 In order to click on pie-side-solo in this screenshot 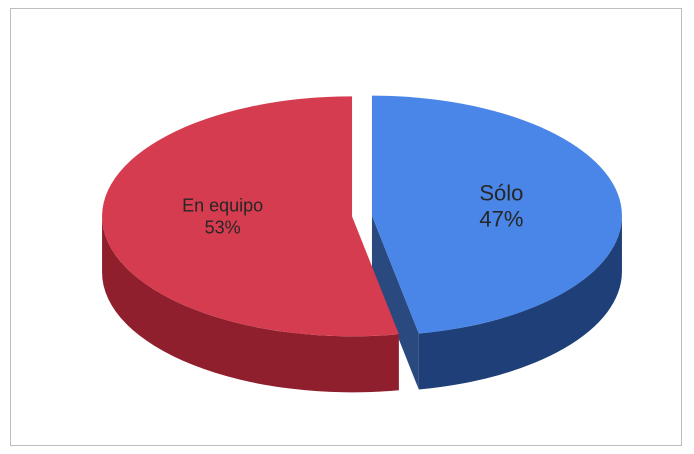, I will do `click(520, 302)`.